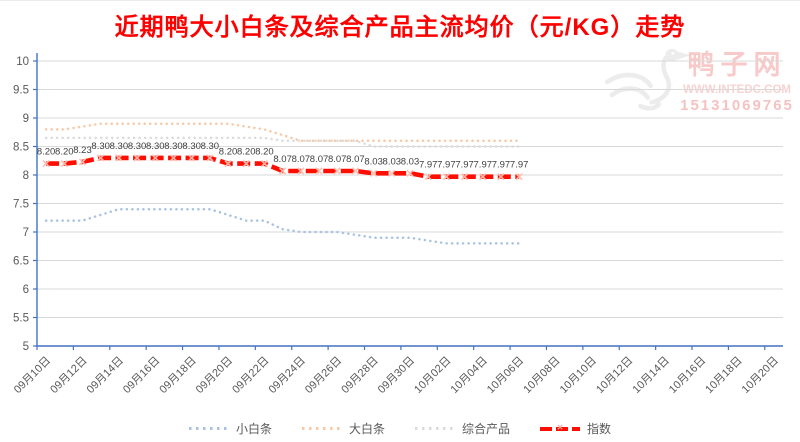 This screenshot has height=442, width=800. What do you see at coordinates (323, 375) in the screenshot?
I see `svg-text: 09月26日` at bounding box center [323, 375].